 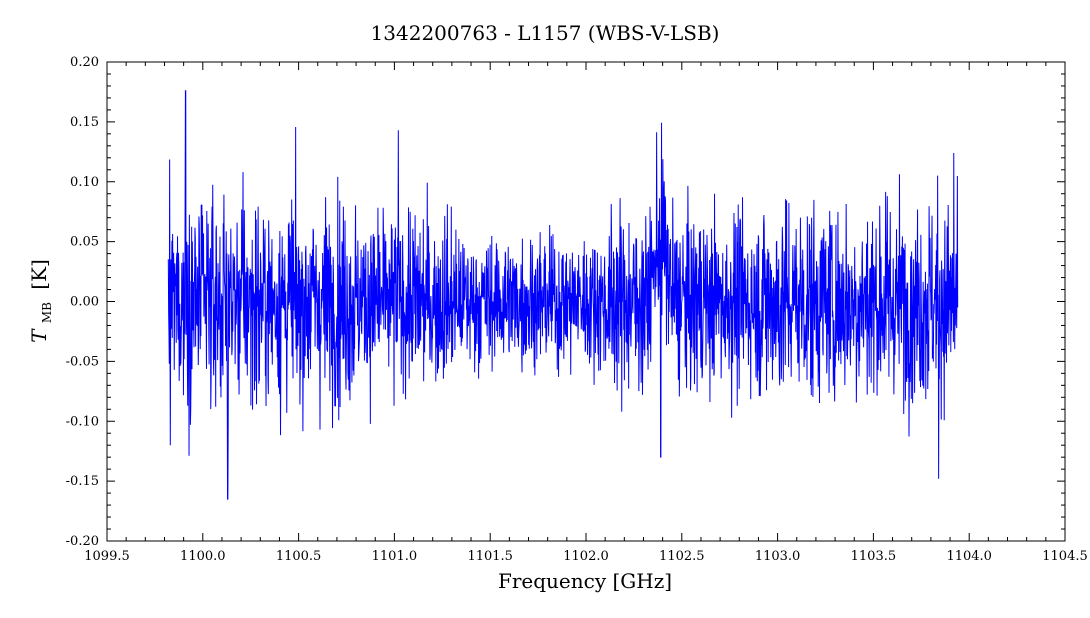 I want to click on x-tick-label: 1104.0, so click(x=969, y=556).